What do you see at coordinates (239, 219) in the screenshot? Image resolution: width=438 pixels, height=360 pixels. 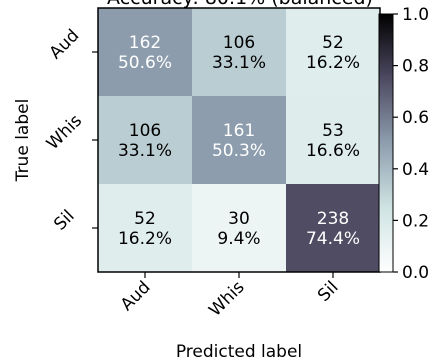 I see `cell-count: 30` at bounding box center [239, 219].